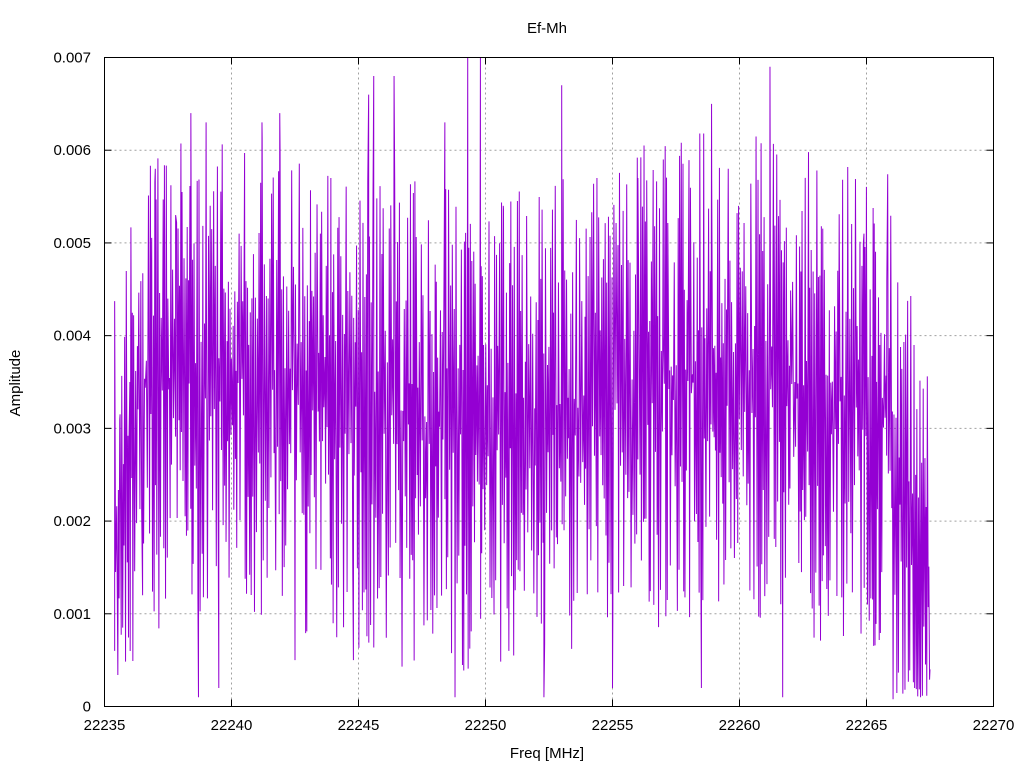  Describe the element at coordinates (547, 28) in the screenshot. I see `chart-title: Ef-Mh` at that location.